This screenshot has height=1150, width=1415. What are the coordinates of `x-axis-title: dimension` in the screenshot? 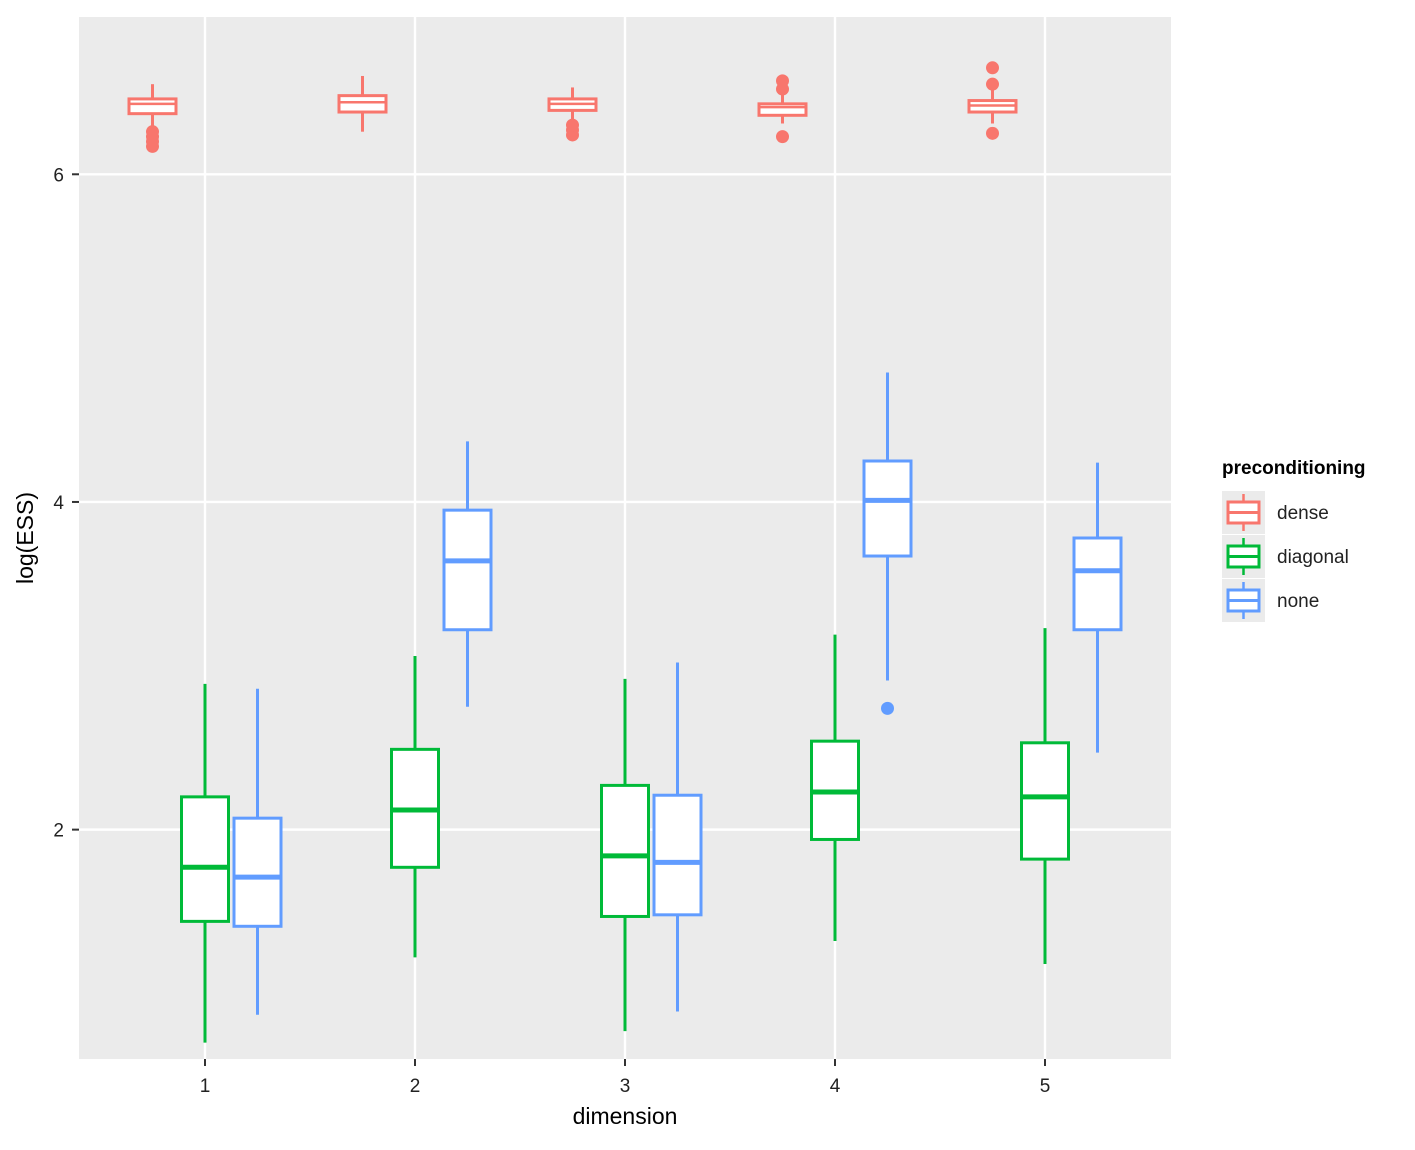 It's located at (625, 1116).